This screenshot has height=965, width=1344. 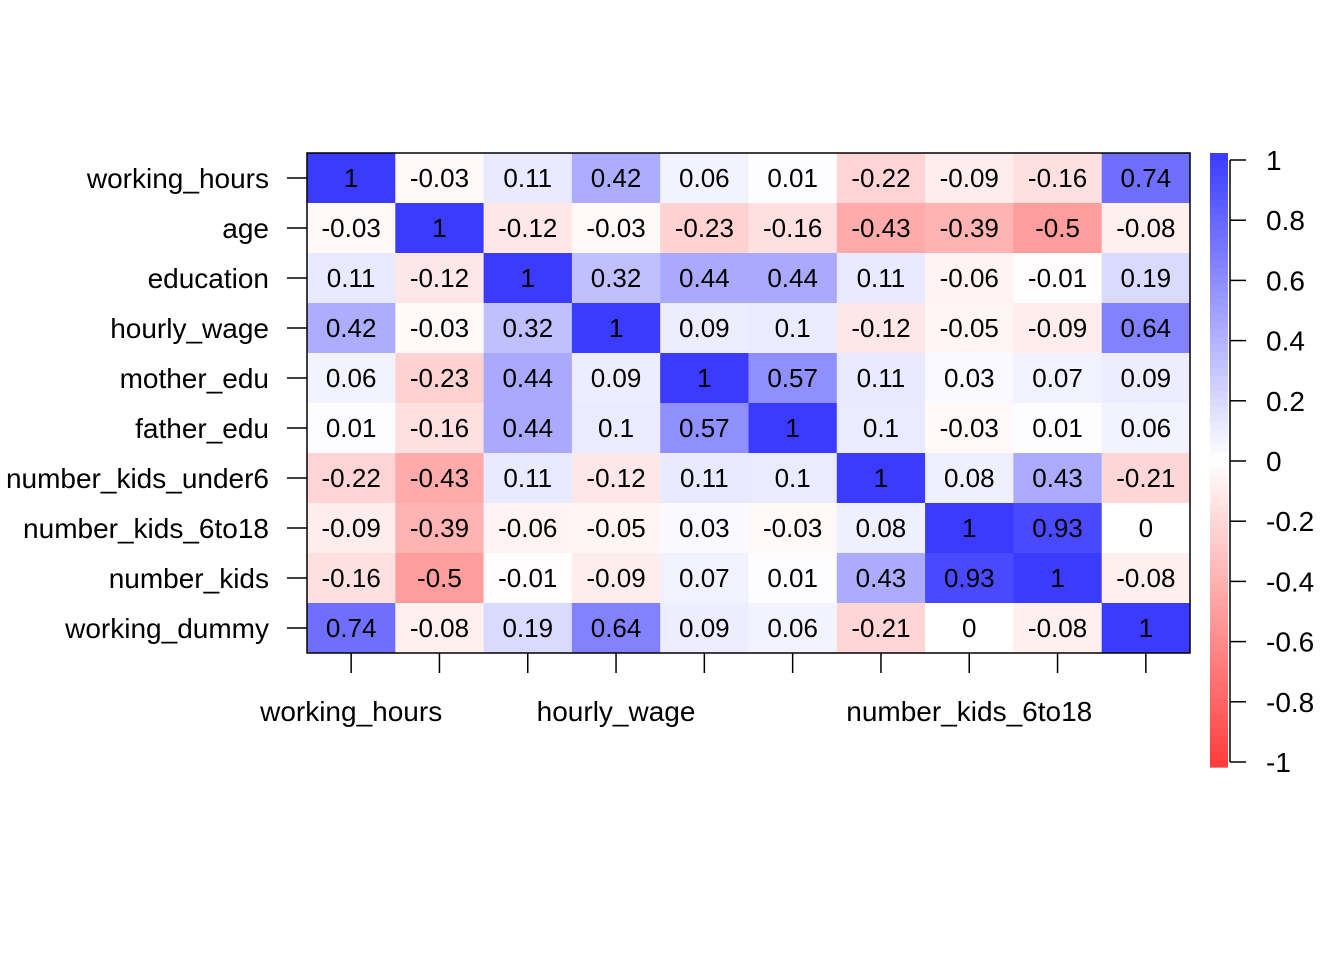 I want to click on cell-value-label: -0.03, so click(x=969, y=428).